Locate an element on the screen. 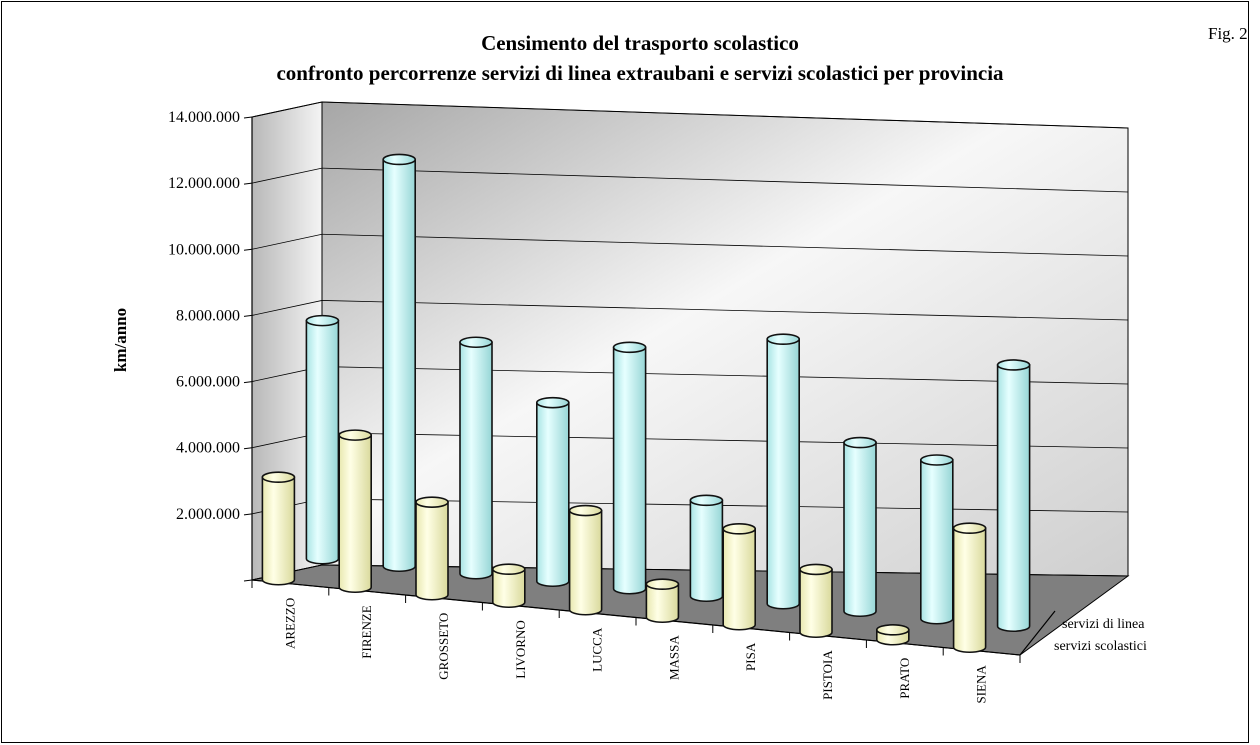  x-tick-label: MASSA is located at coordinates (673, 657).